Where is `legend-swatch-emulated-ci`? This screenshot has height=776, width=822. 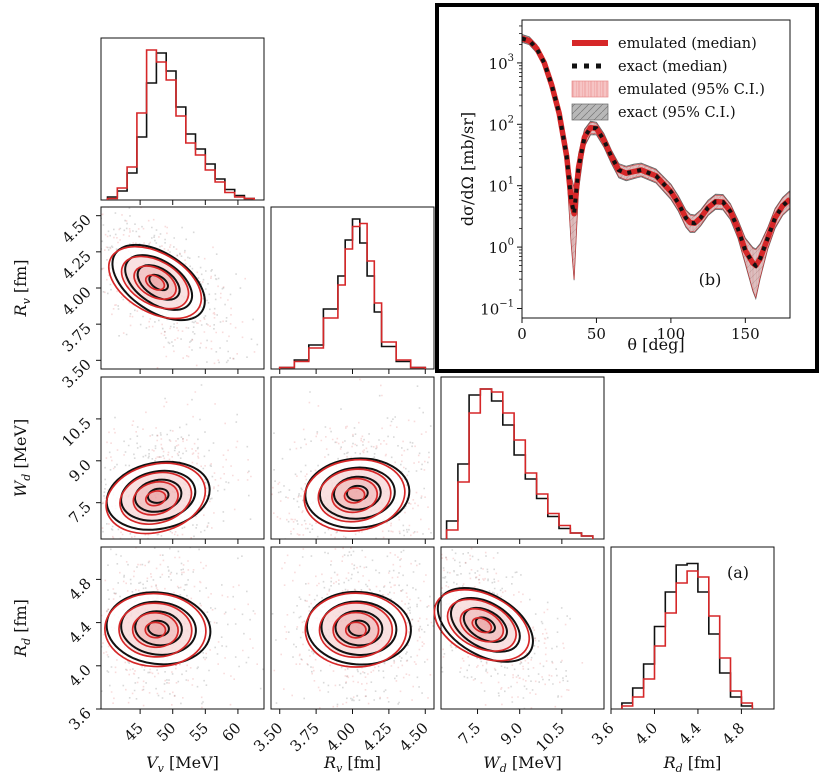 legend-swatch-emulated-ci is located at coordinates (590, 89).